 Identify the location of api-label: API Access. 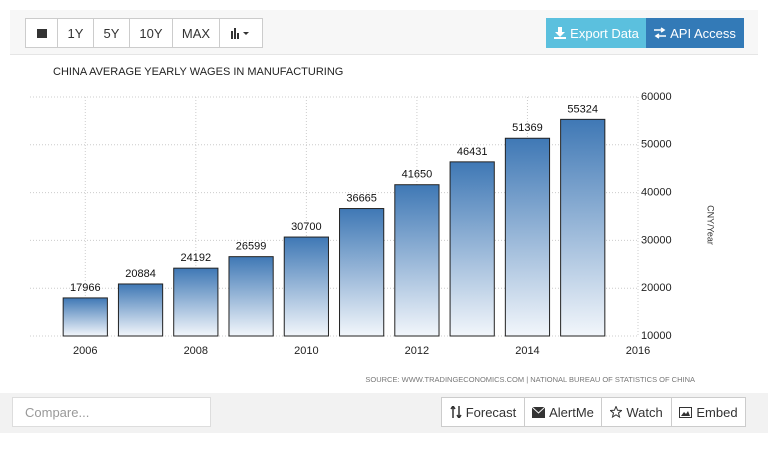
(703, 33).